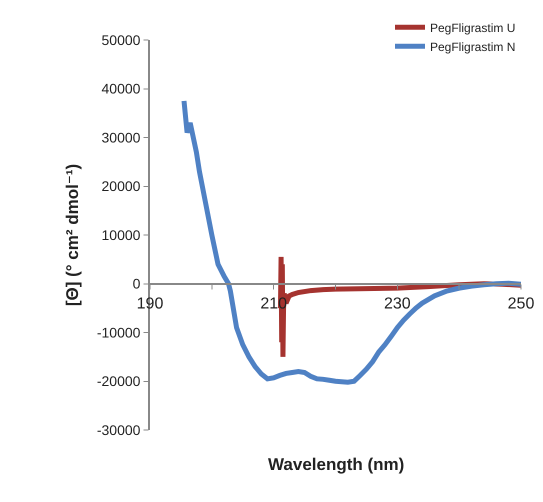  Describe the element at coordinates (121, 186) in the screenshot. I see `y-tick-label: 20000` at that location.